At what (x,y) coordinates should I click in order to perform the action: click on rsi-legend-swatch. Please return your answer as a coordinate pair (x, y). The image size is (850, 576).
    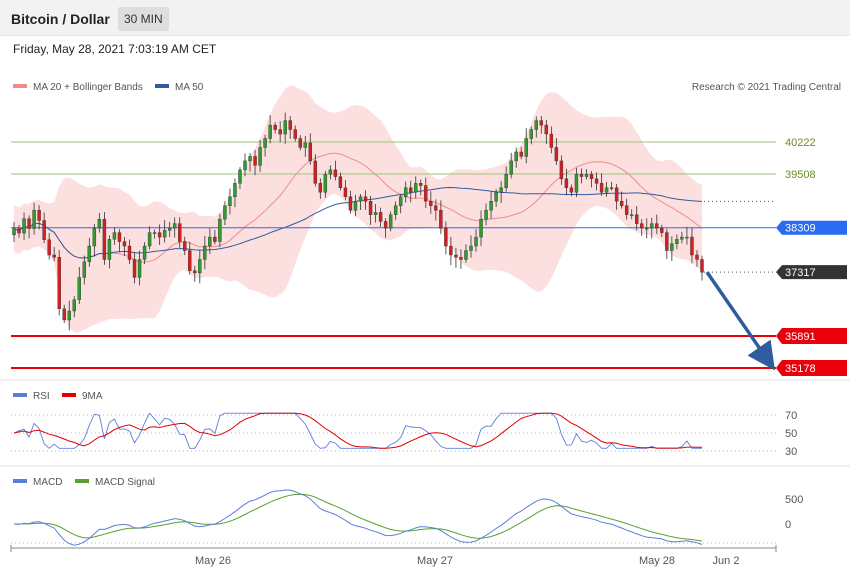
    Looking at the image, I should click on (20, 395).